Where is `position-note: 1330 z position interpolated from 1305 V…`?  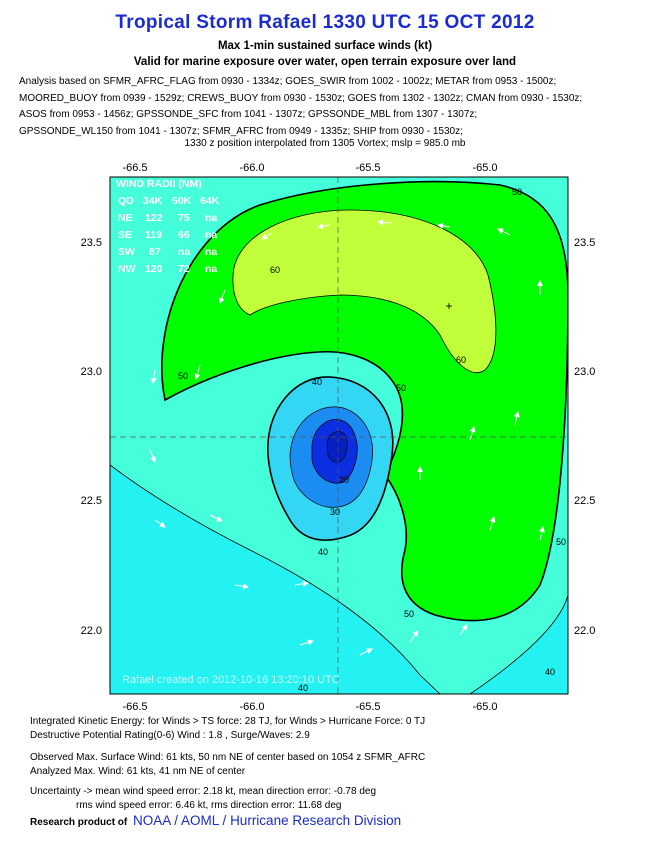
position-note: 1330 z position interpolated from 1305 V… is located at coordinates (325, 143).